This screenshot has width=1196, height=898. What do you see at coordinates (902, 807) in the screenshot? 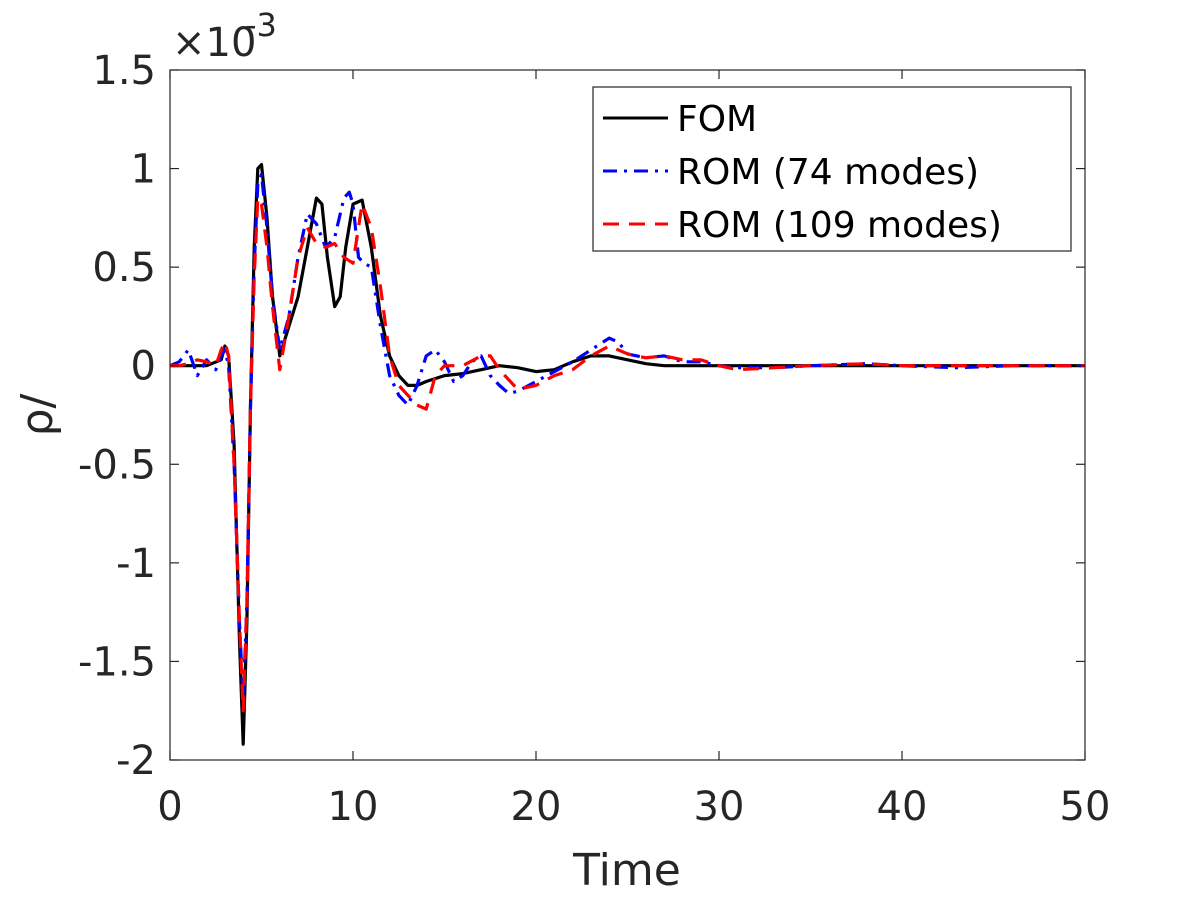
I see `x-tick-label: 40` at bounding box center [902, 807].